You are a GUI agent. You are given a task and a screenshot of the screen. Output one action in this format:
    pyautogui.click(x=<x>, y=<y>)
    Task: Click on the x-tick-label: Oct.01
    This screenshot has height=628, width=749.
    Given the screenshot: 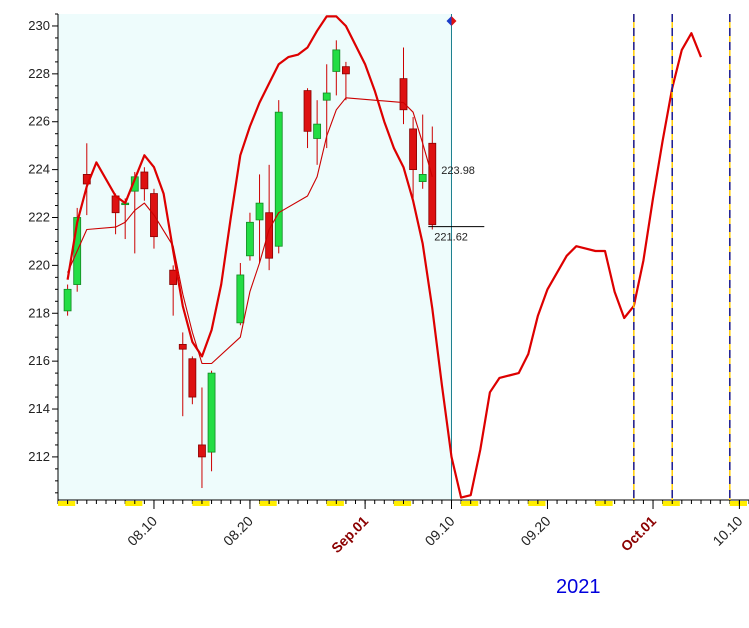 What is the action you would take?
    pyautogui.click(x=639, y=534)
    